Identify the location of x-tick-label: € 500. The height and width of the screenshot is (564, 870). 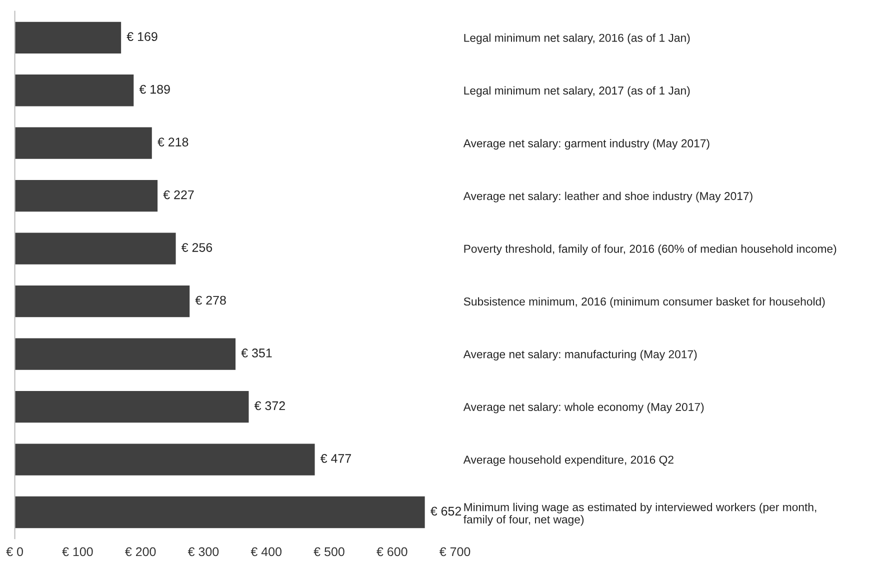
(329, 551).